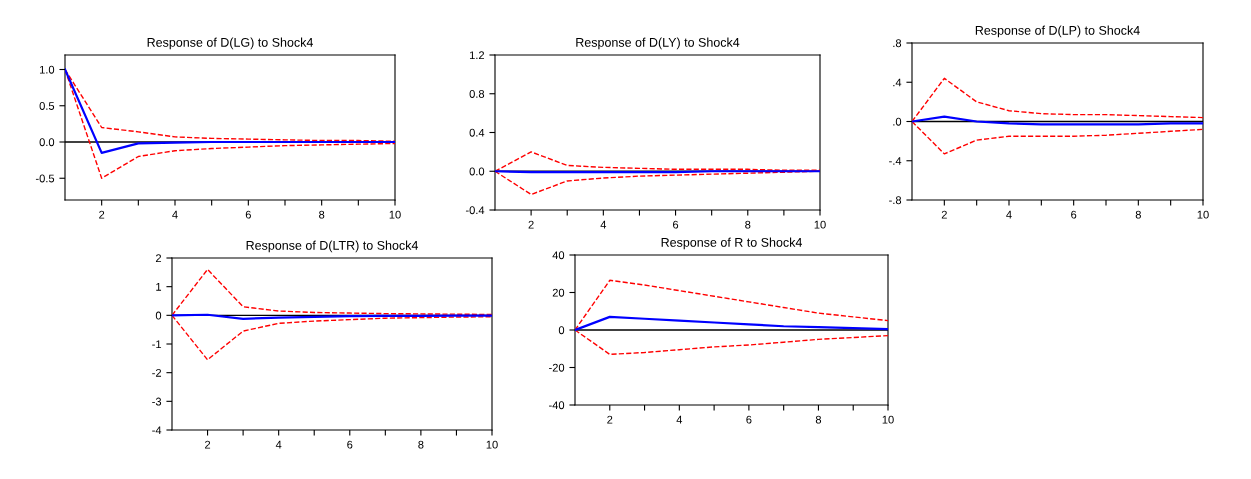 The image size is (1251, 479). Describe the element at coordinates (157, 401) in the screenshot. I see `y-tick-label: -3` at that location.